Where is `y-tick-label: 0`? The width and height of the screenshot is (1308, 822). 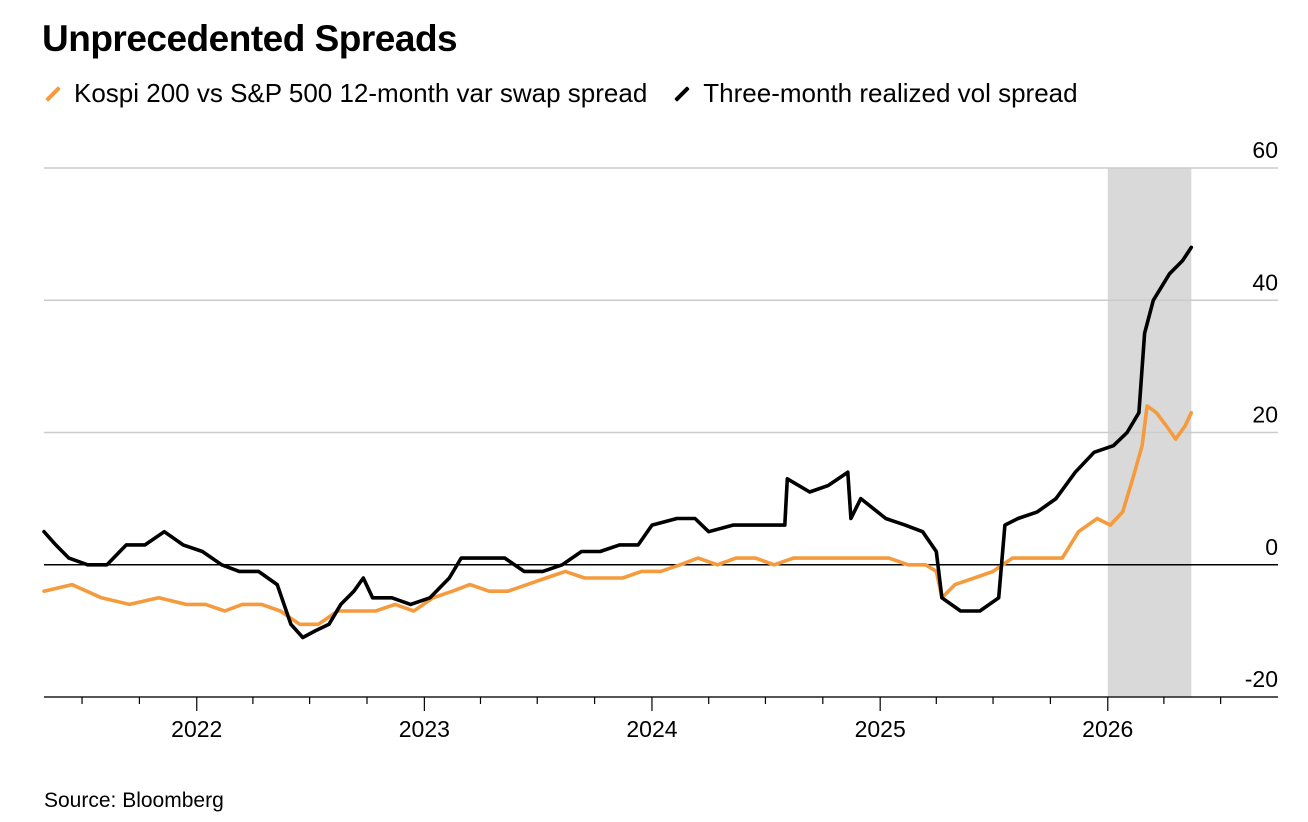
y-tick-label: 0 is located at coordinates (1271, 547).